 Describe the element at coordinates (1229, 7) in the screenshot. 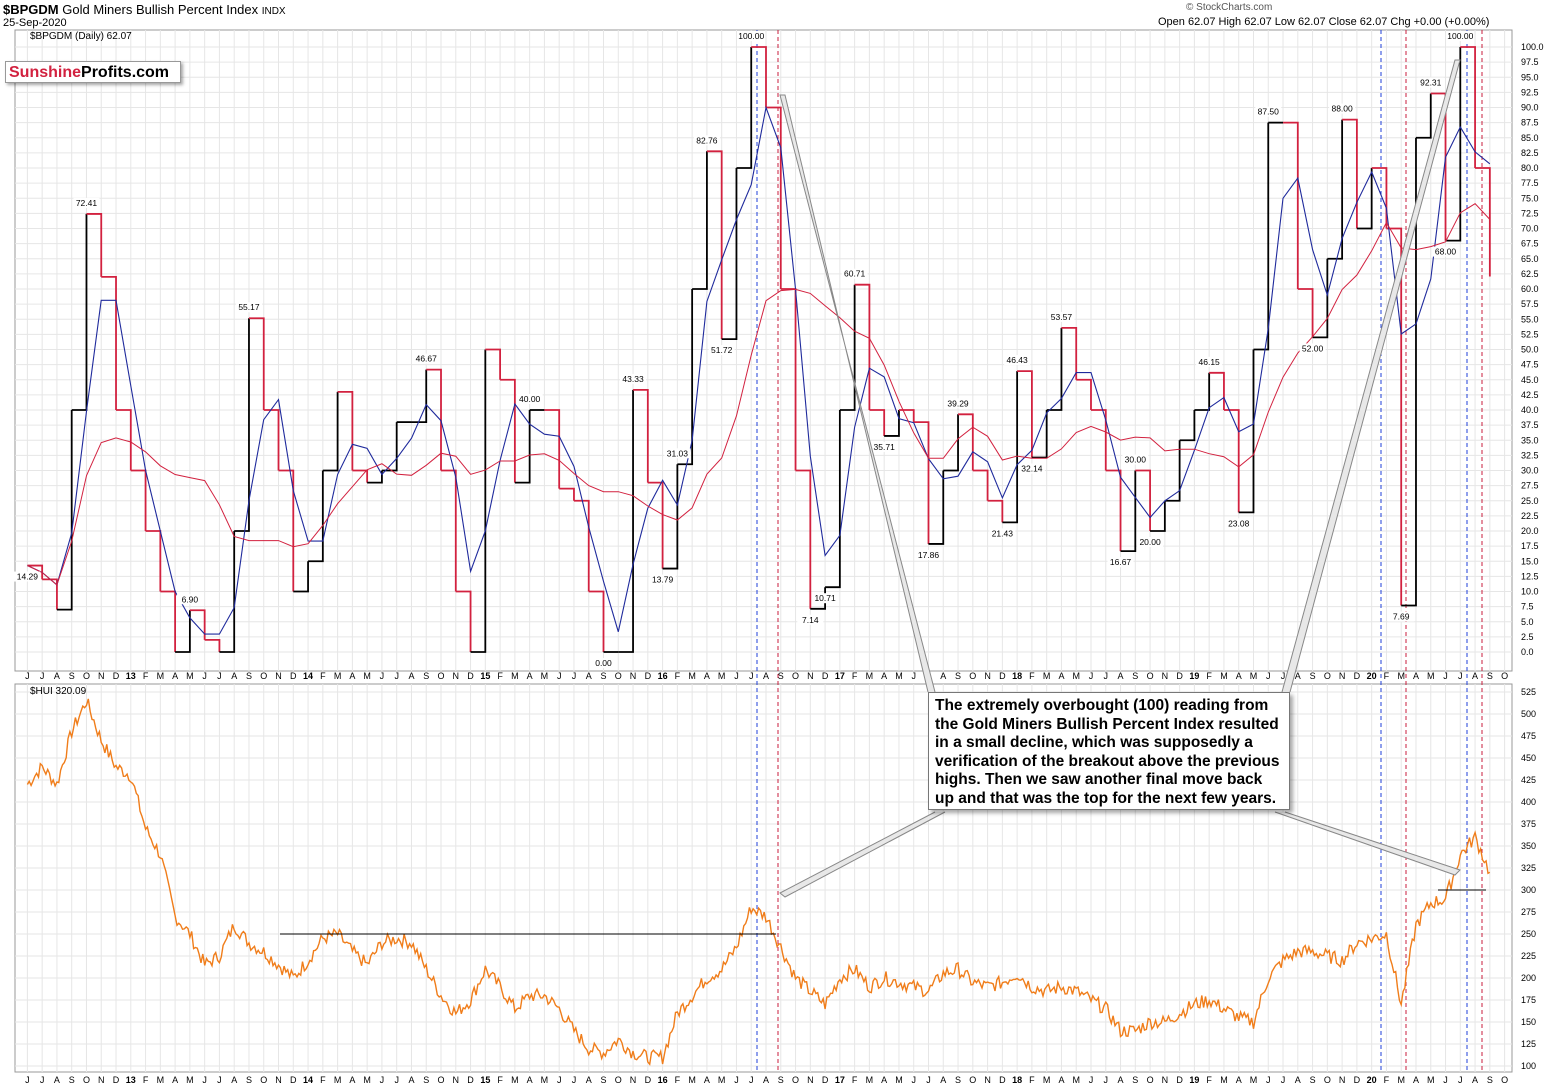

I see `watermark: © StockCharts.com` at that location.